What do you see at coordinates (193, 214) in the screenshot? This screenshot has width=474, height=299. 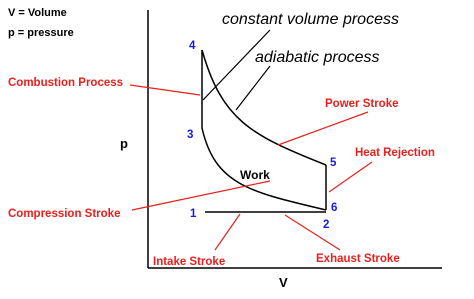 I see `point-label: 1` at bounding box center [193, 214].